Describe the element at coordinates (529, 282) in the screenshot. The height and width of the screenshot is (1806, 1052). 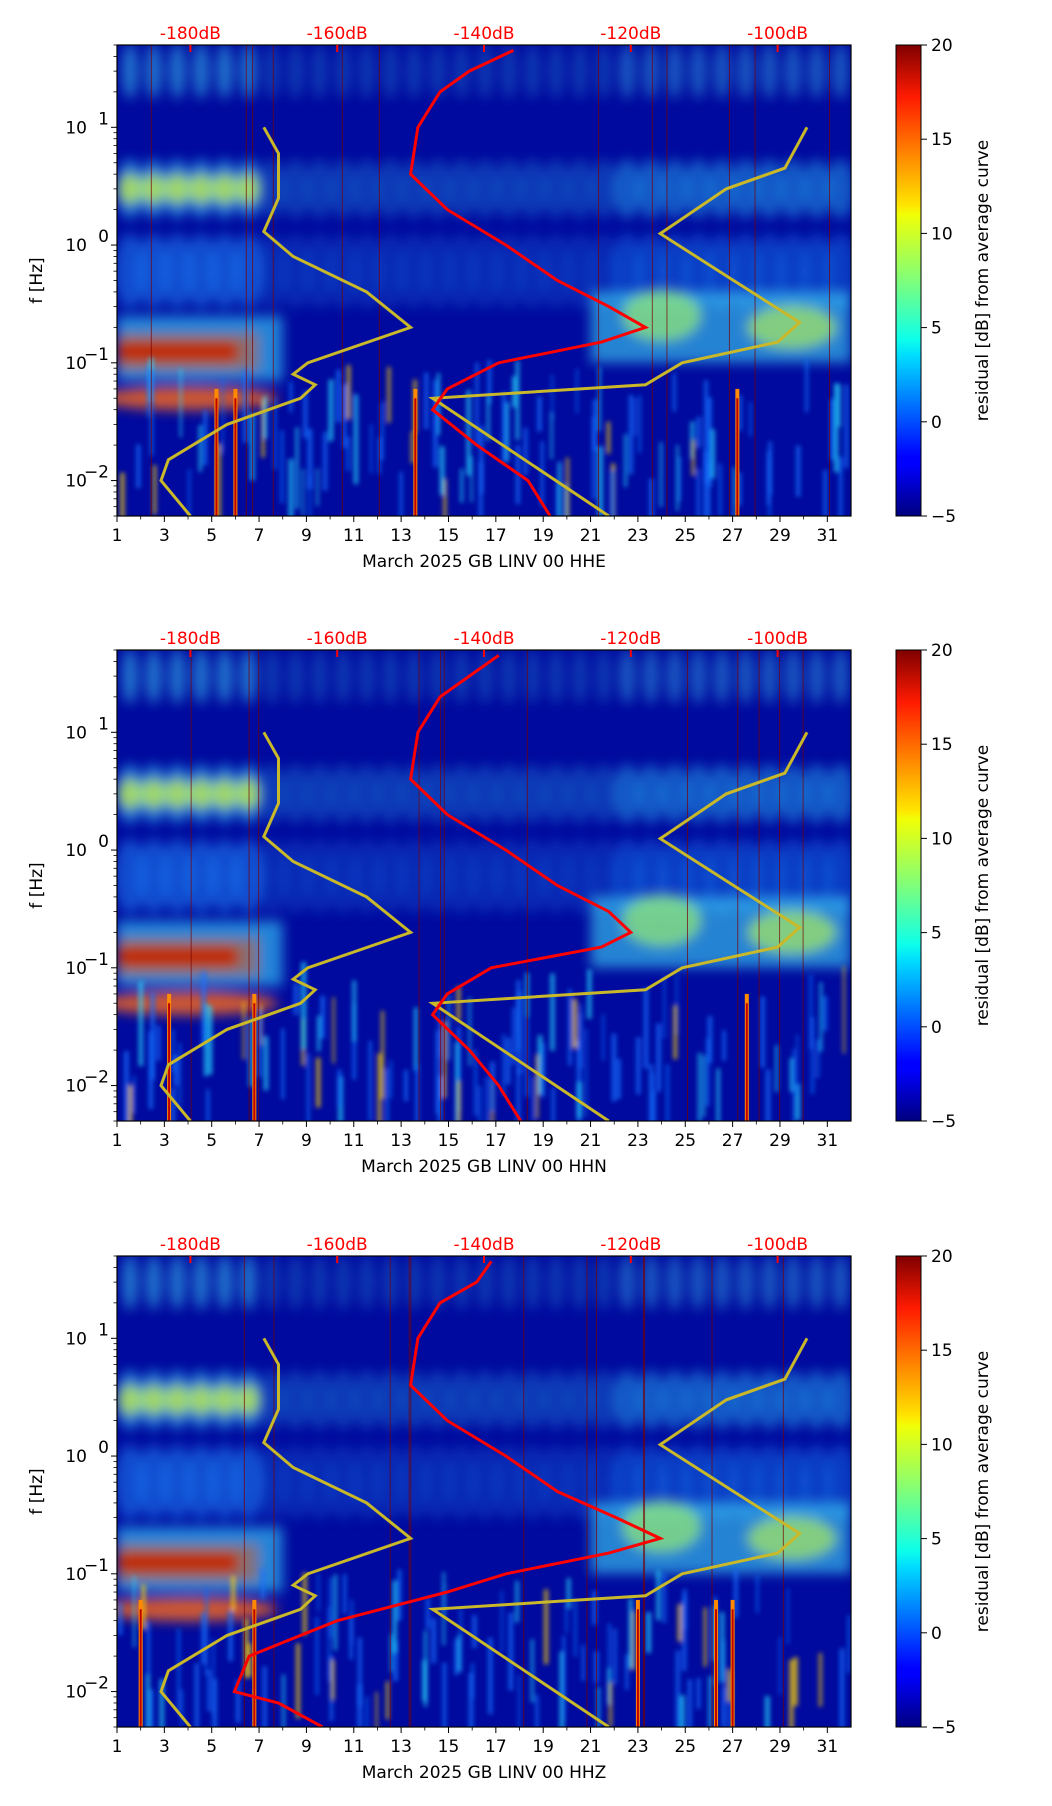
I see `mean-psd-curve` at that location.